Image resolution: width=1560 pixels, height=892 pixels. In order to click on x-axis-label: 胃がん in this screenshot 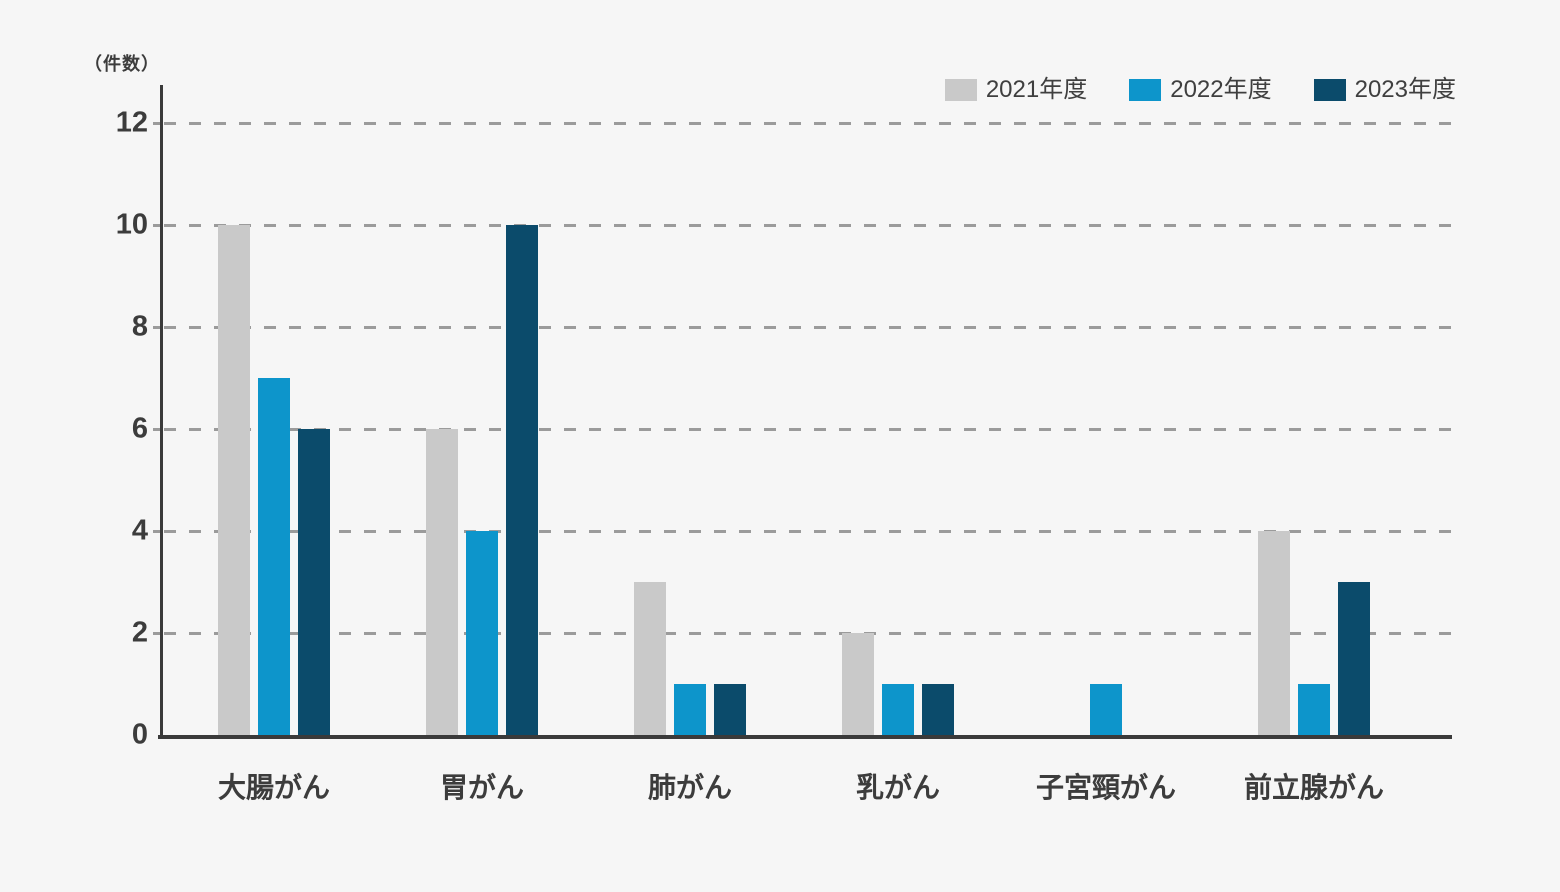, I will do `click(481, 787)`.